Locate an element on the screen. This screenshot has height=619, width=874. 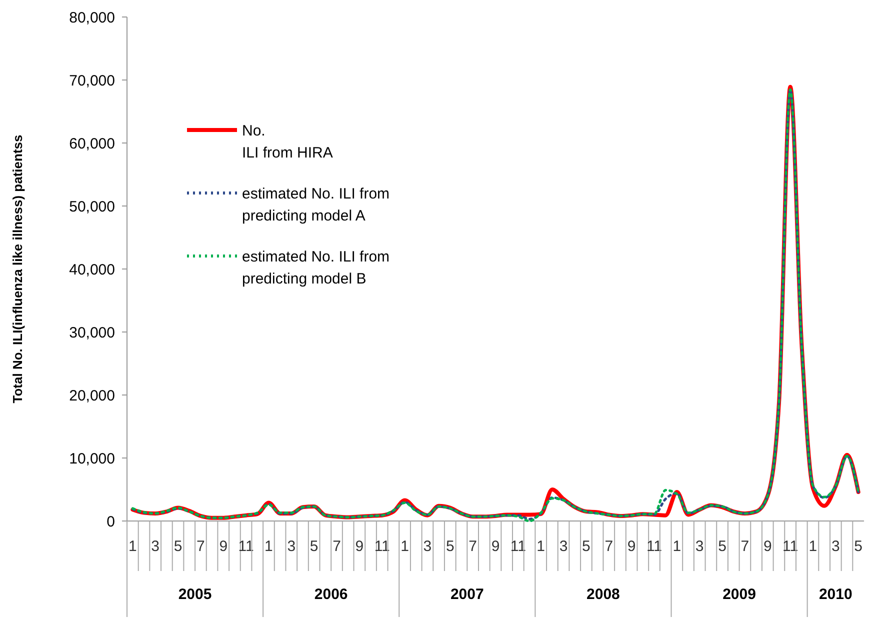
y-tick-label: 60,000 is located at coordinates (92, 143).